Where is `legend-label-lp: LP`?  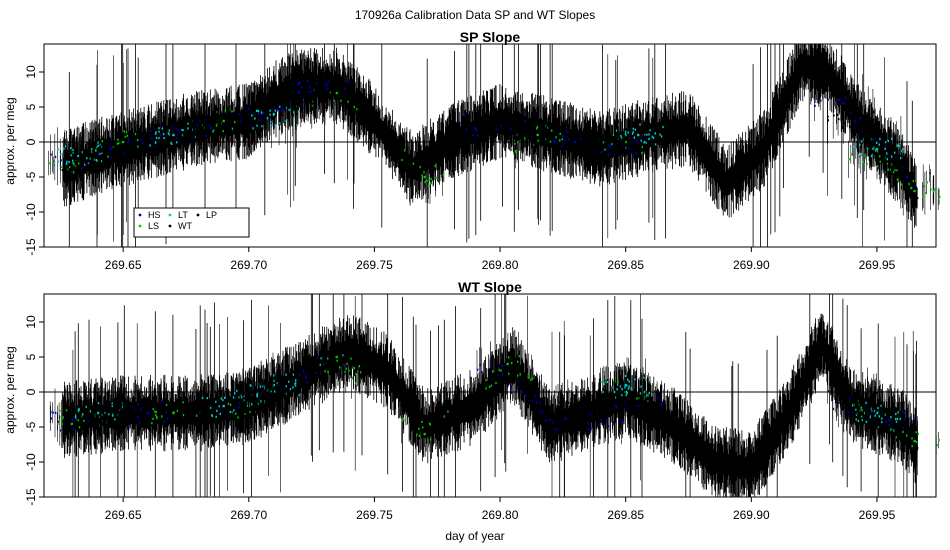
legend-label-lp: LP is located at coordinates (211, 215).